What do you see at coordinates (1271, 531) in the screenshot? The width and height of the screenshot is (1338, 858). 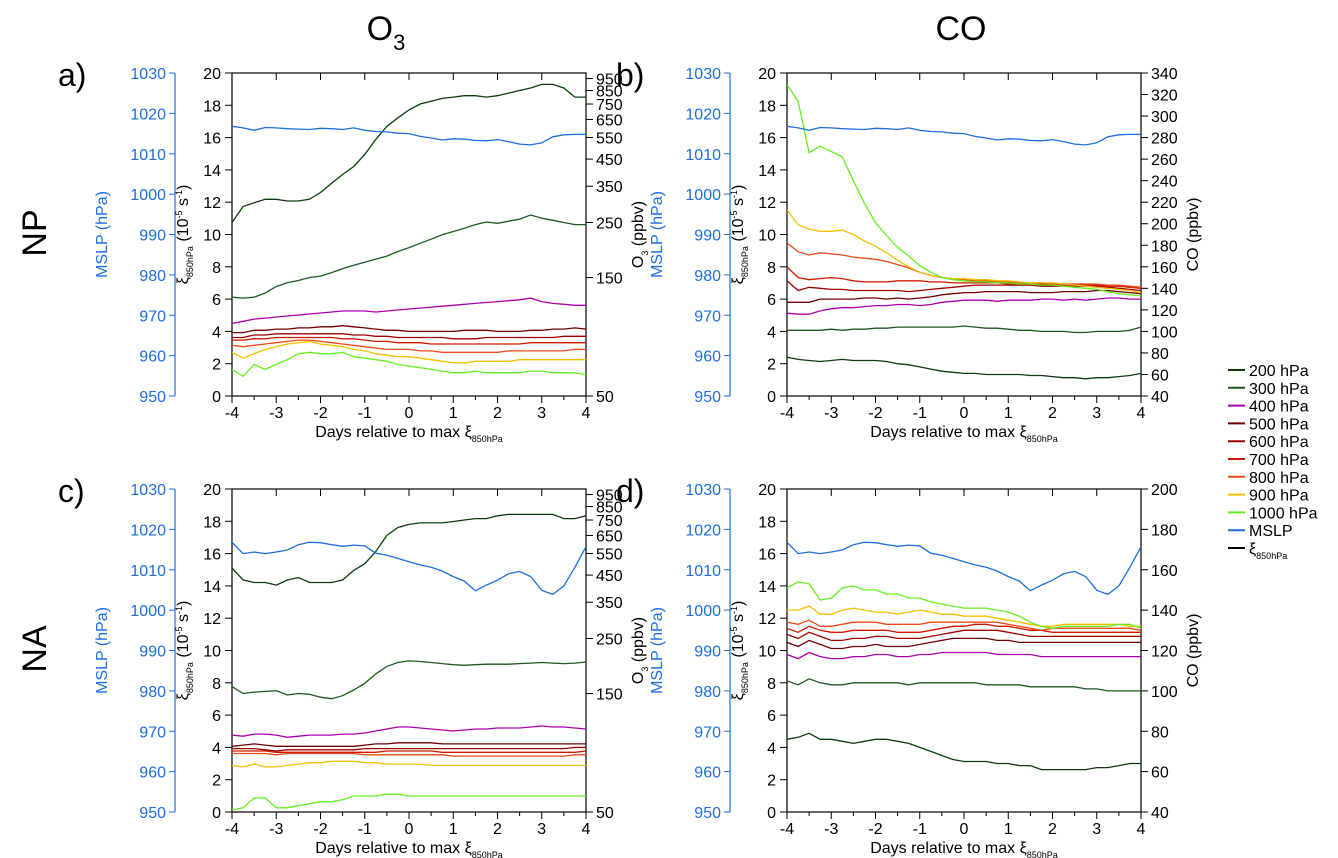 I see `legend-label: MSLP` at bounding box center [1271, 531].